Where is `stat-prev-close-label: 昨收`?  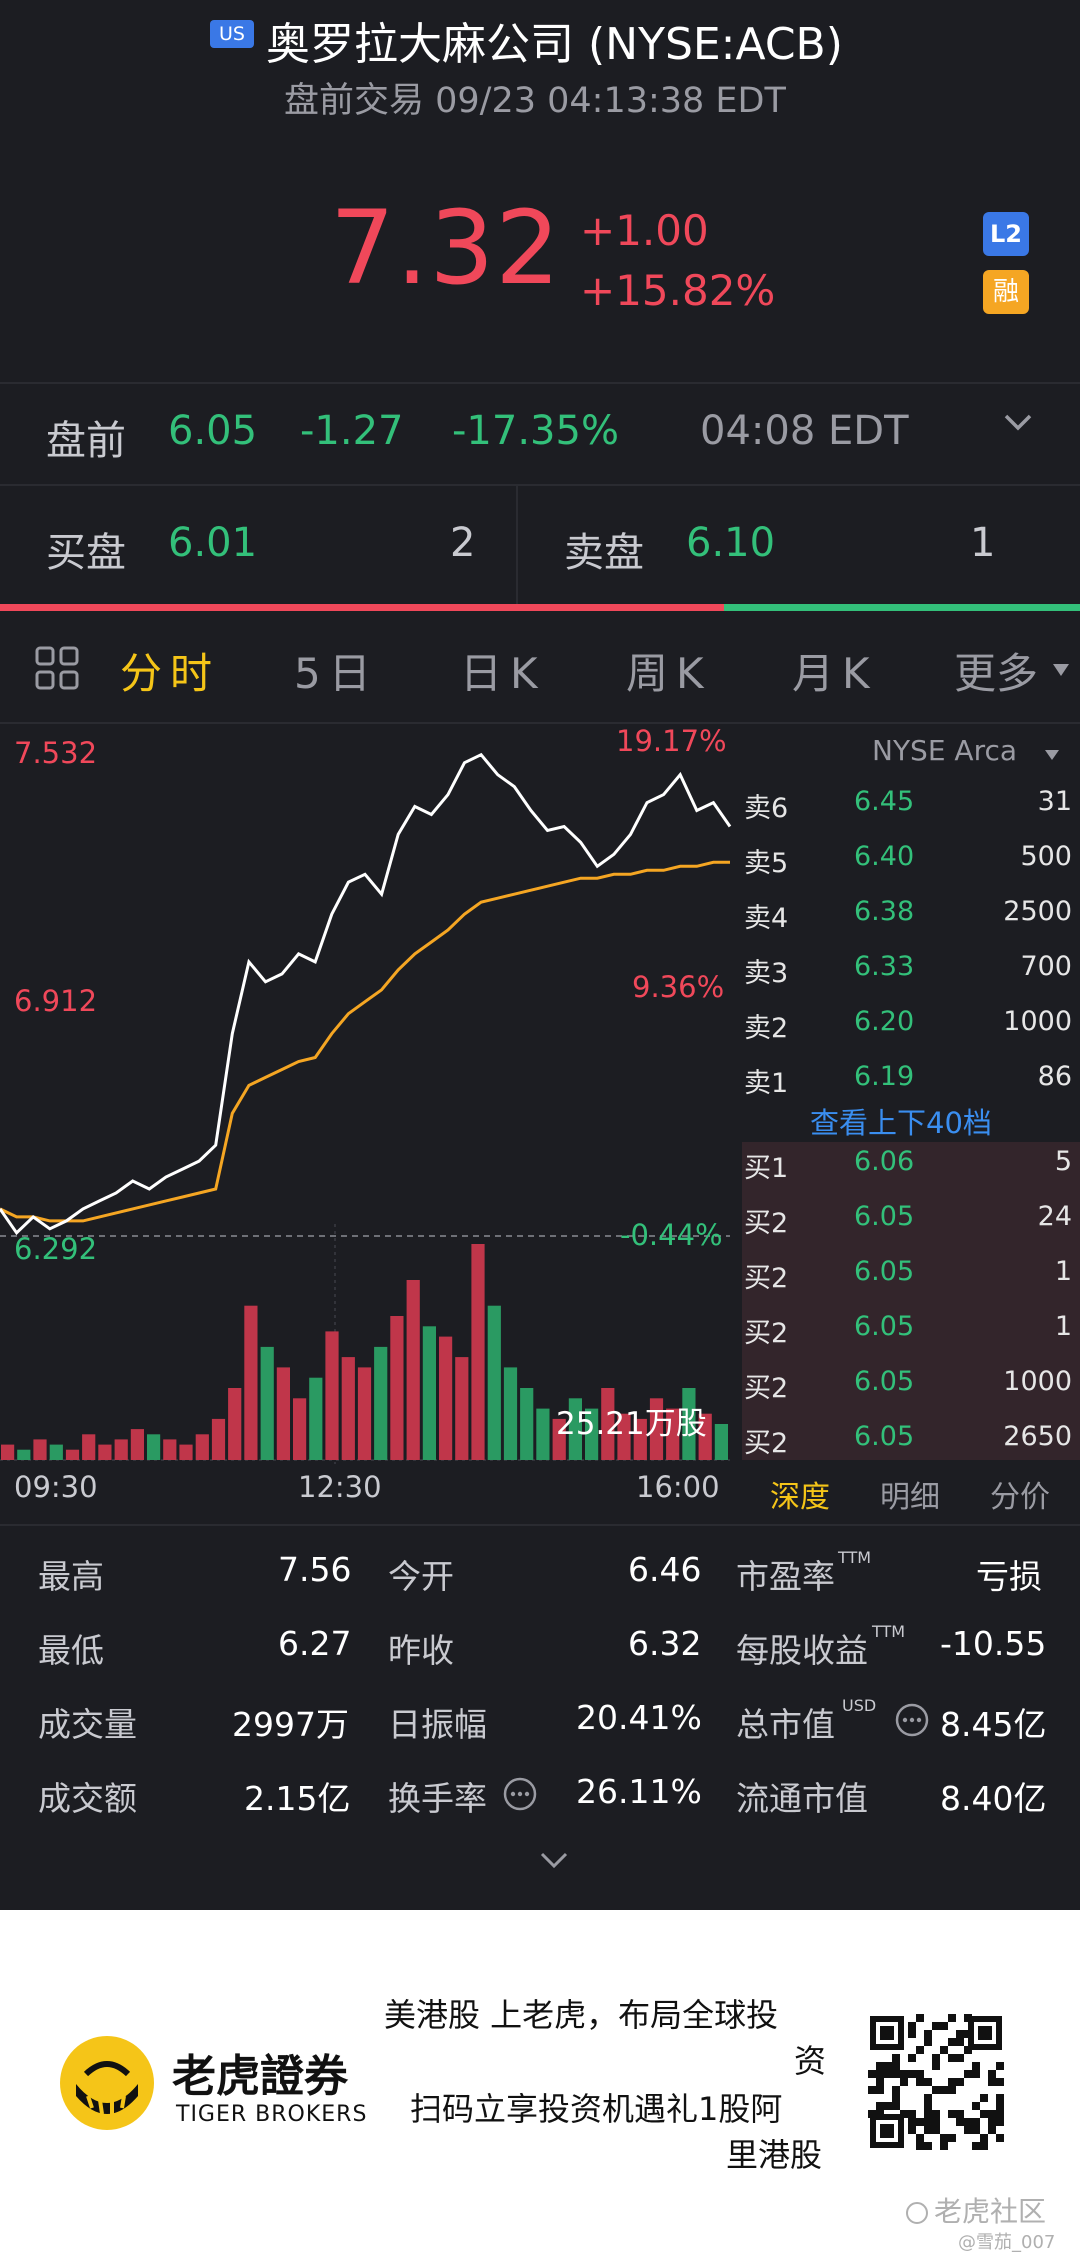
stat-prev-close-label: 昨收 is located at coordinates (421, 1650).